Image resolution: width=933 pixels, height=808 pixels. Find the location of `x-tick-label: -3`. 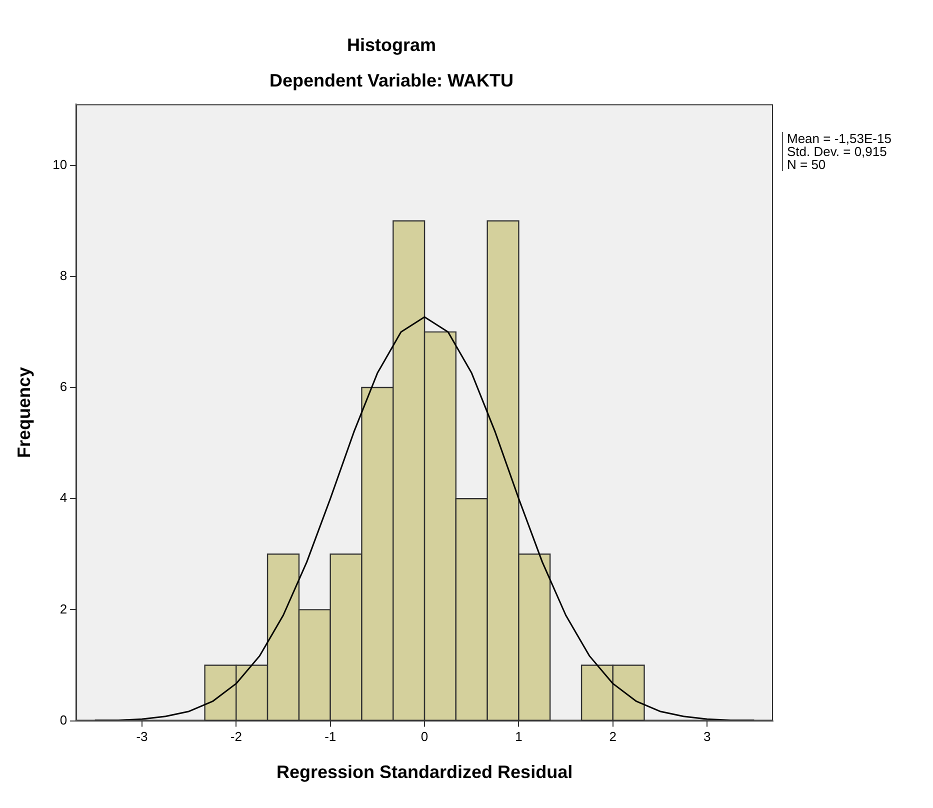

x-tick-label: -3 is located at coordinates (142, 736).